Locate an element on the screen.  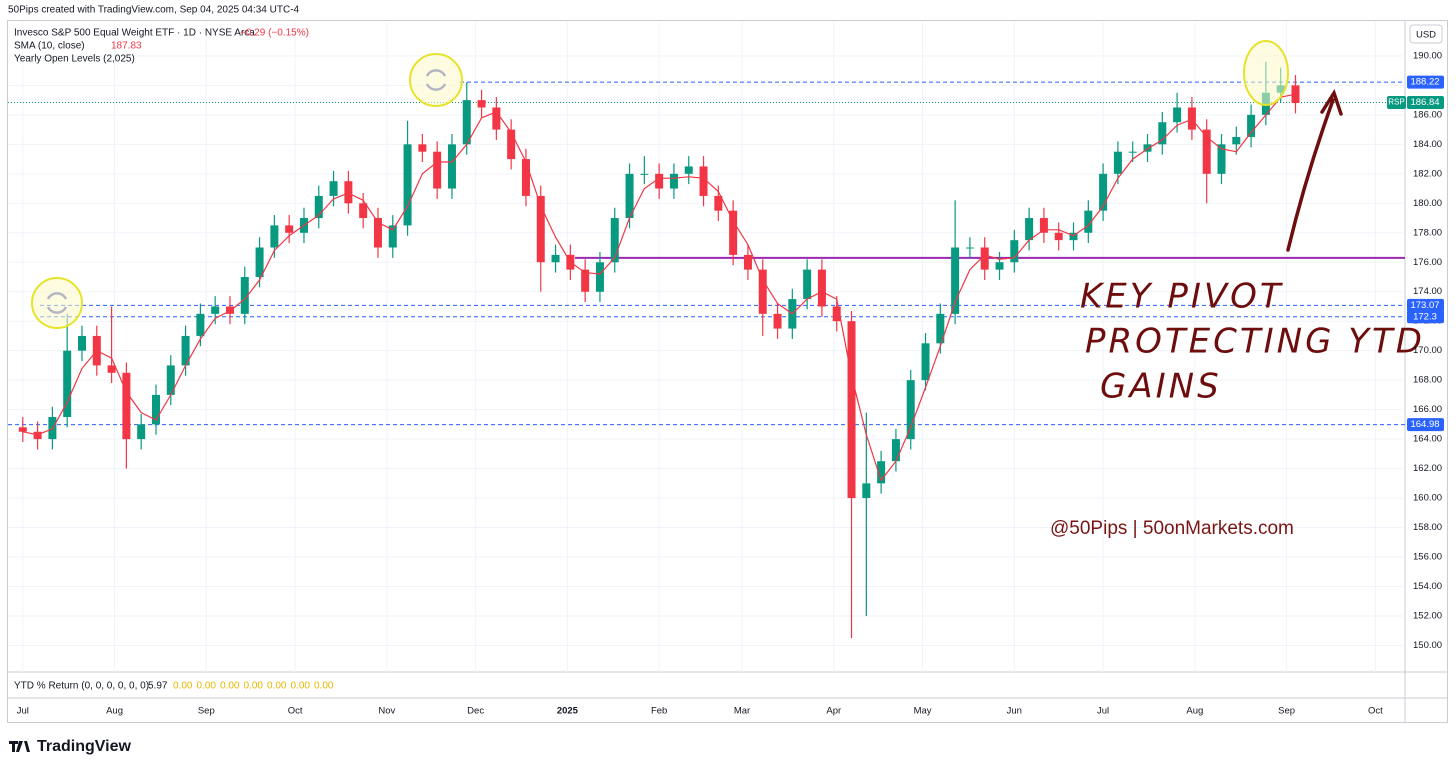
y-tick-label: 152.00 is located at coordinates (1427, 616).